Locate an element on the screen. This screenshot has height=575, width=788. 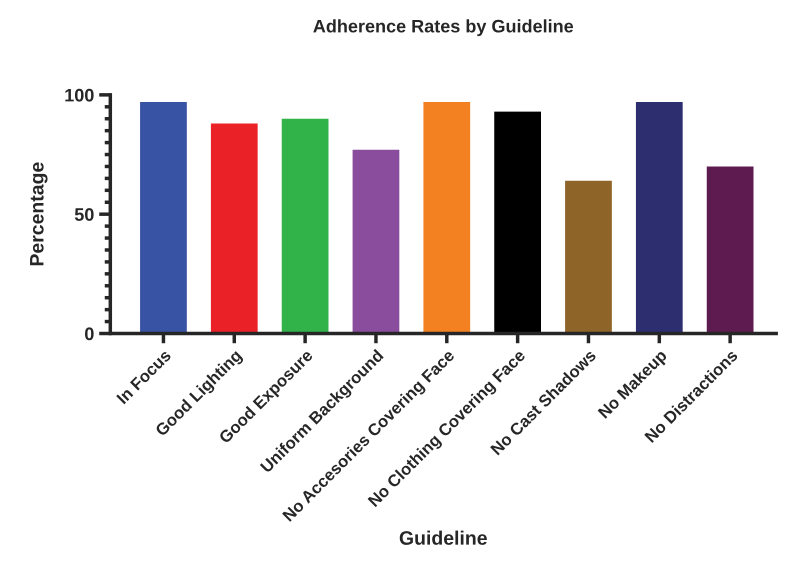
y-tick-label: 50 is located at coordinates (84, 214).